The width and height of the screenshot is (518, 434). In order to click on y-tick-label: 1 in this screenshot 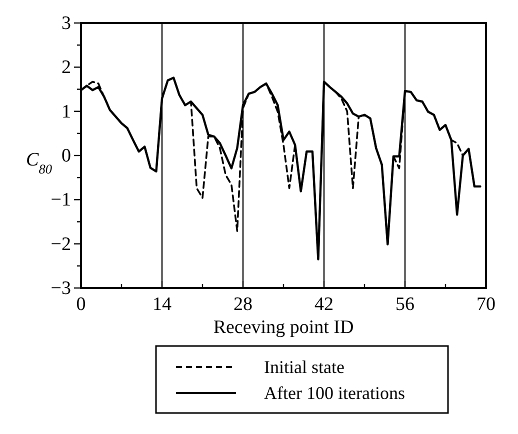, I will do `click(66, 111)`.